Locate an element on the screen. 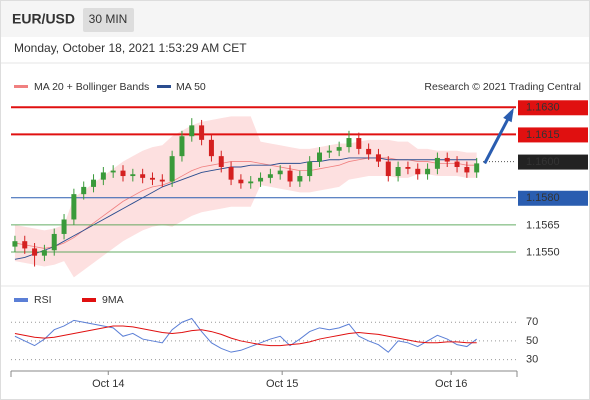  level-label: 1.1615 is located at coordinates (543, 135).